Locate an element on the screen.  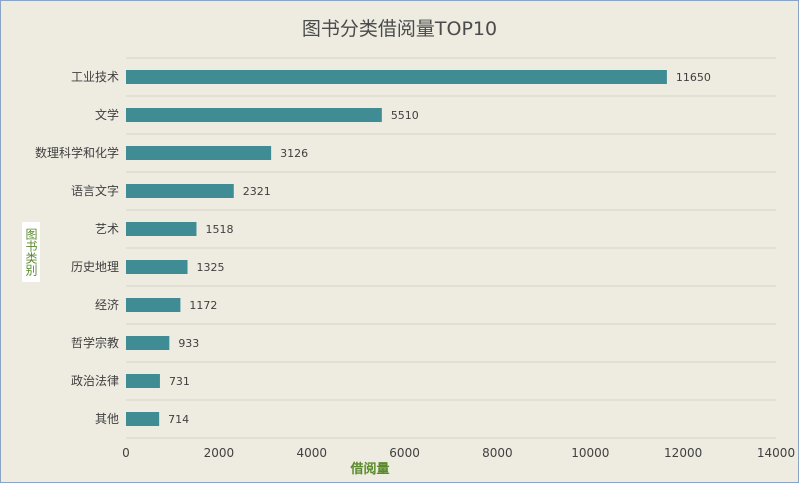
x-tick-label: 14000 is located at coordinates (776, 453).